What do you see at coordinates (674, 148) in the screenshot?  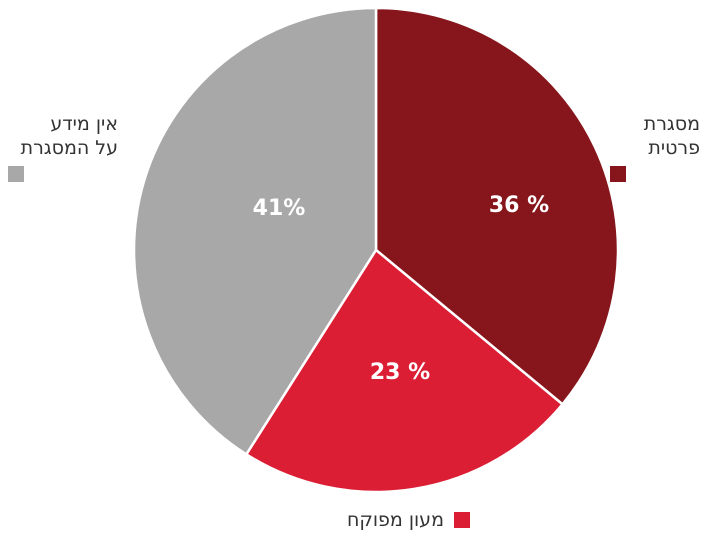 I see `legend-label-private-line2: פרטית` at bounding box center [674, 148].